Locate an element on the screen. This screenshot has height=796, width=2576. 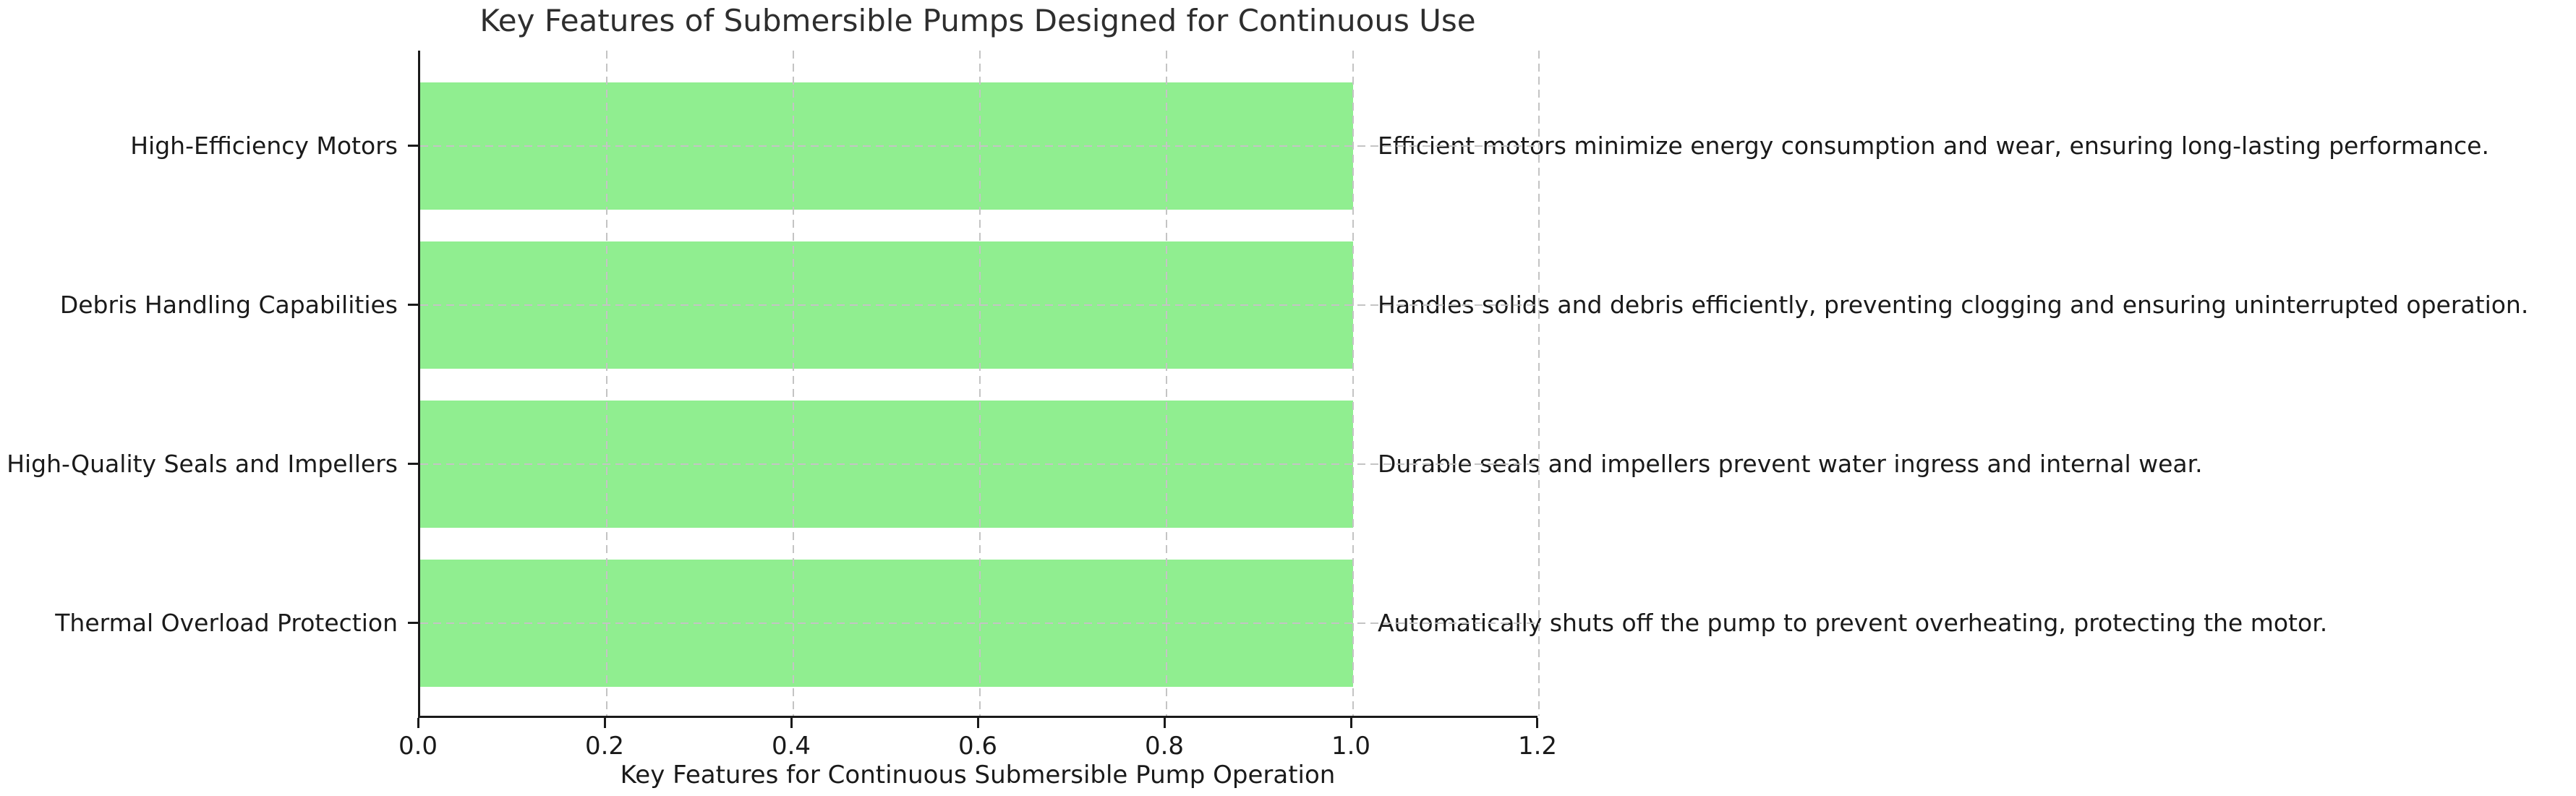
ylabel-debris-handling-capabilities: Debris Handling Capabilities is located at coordinates (229, 305).